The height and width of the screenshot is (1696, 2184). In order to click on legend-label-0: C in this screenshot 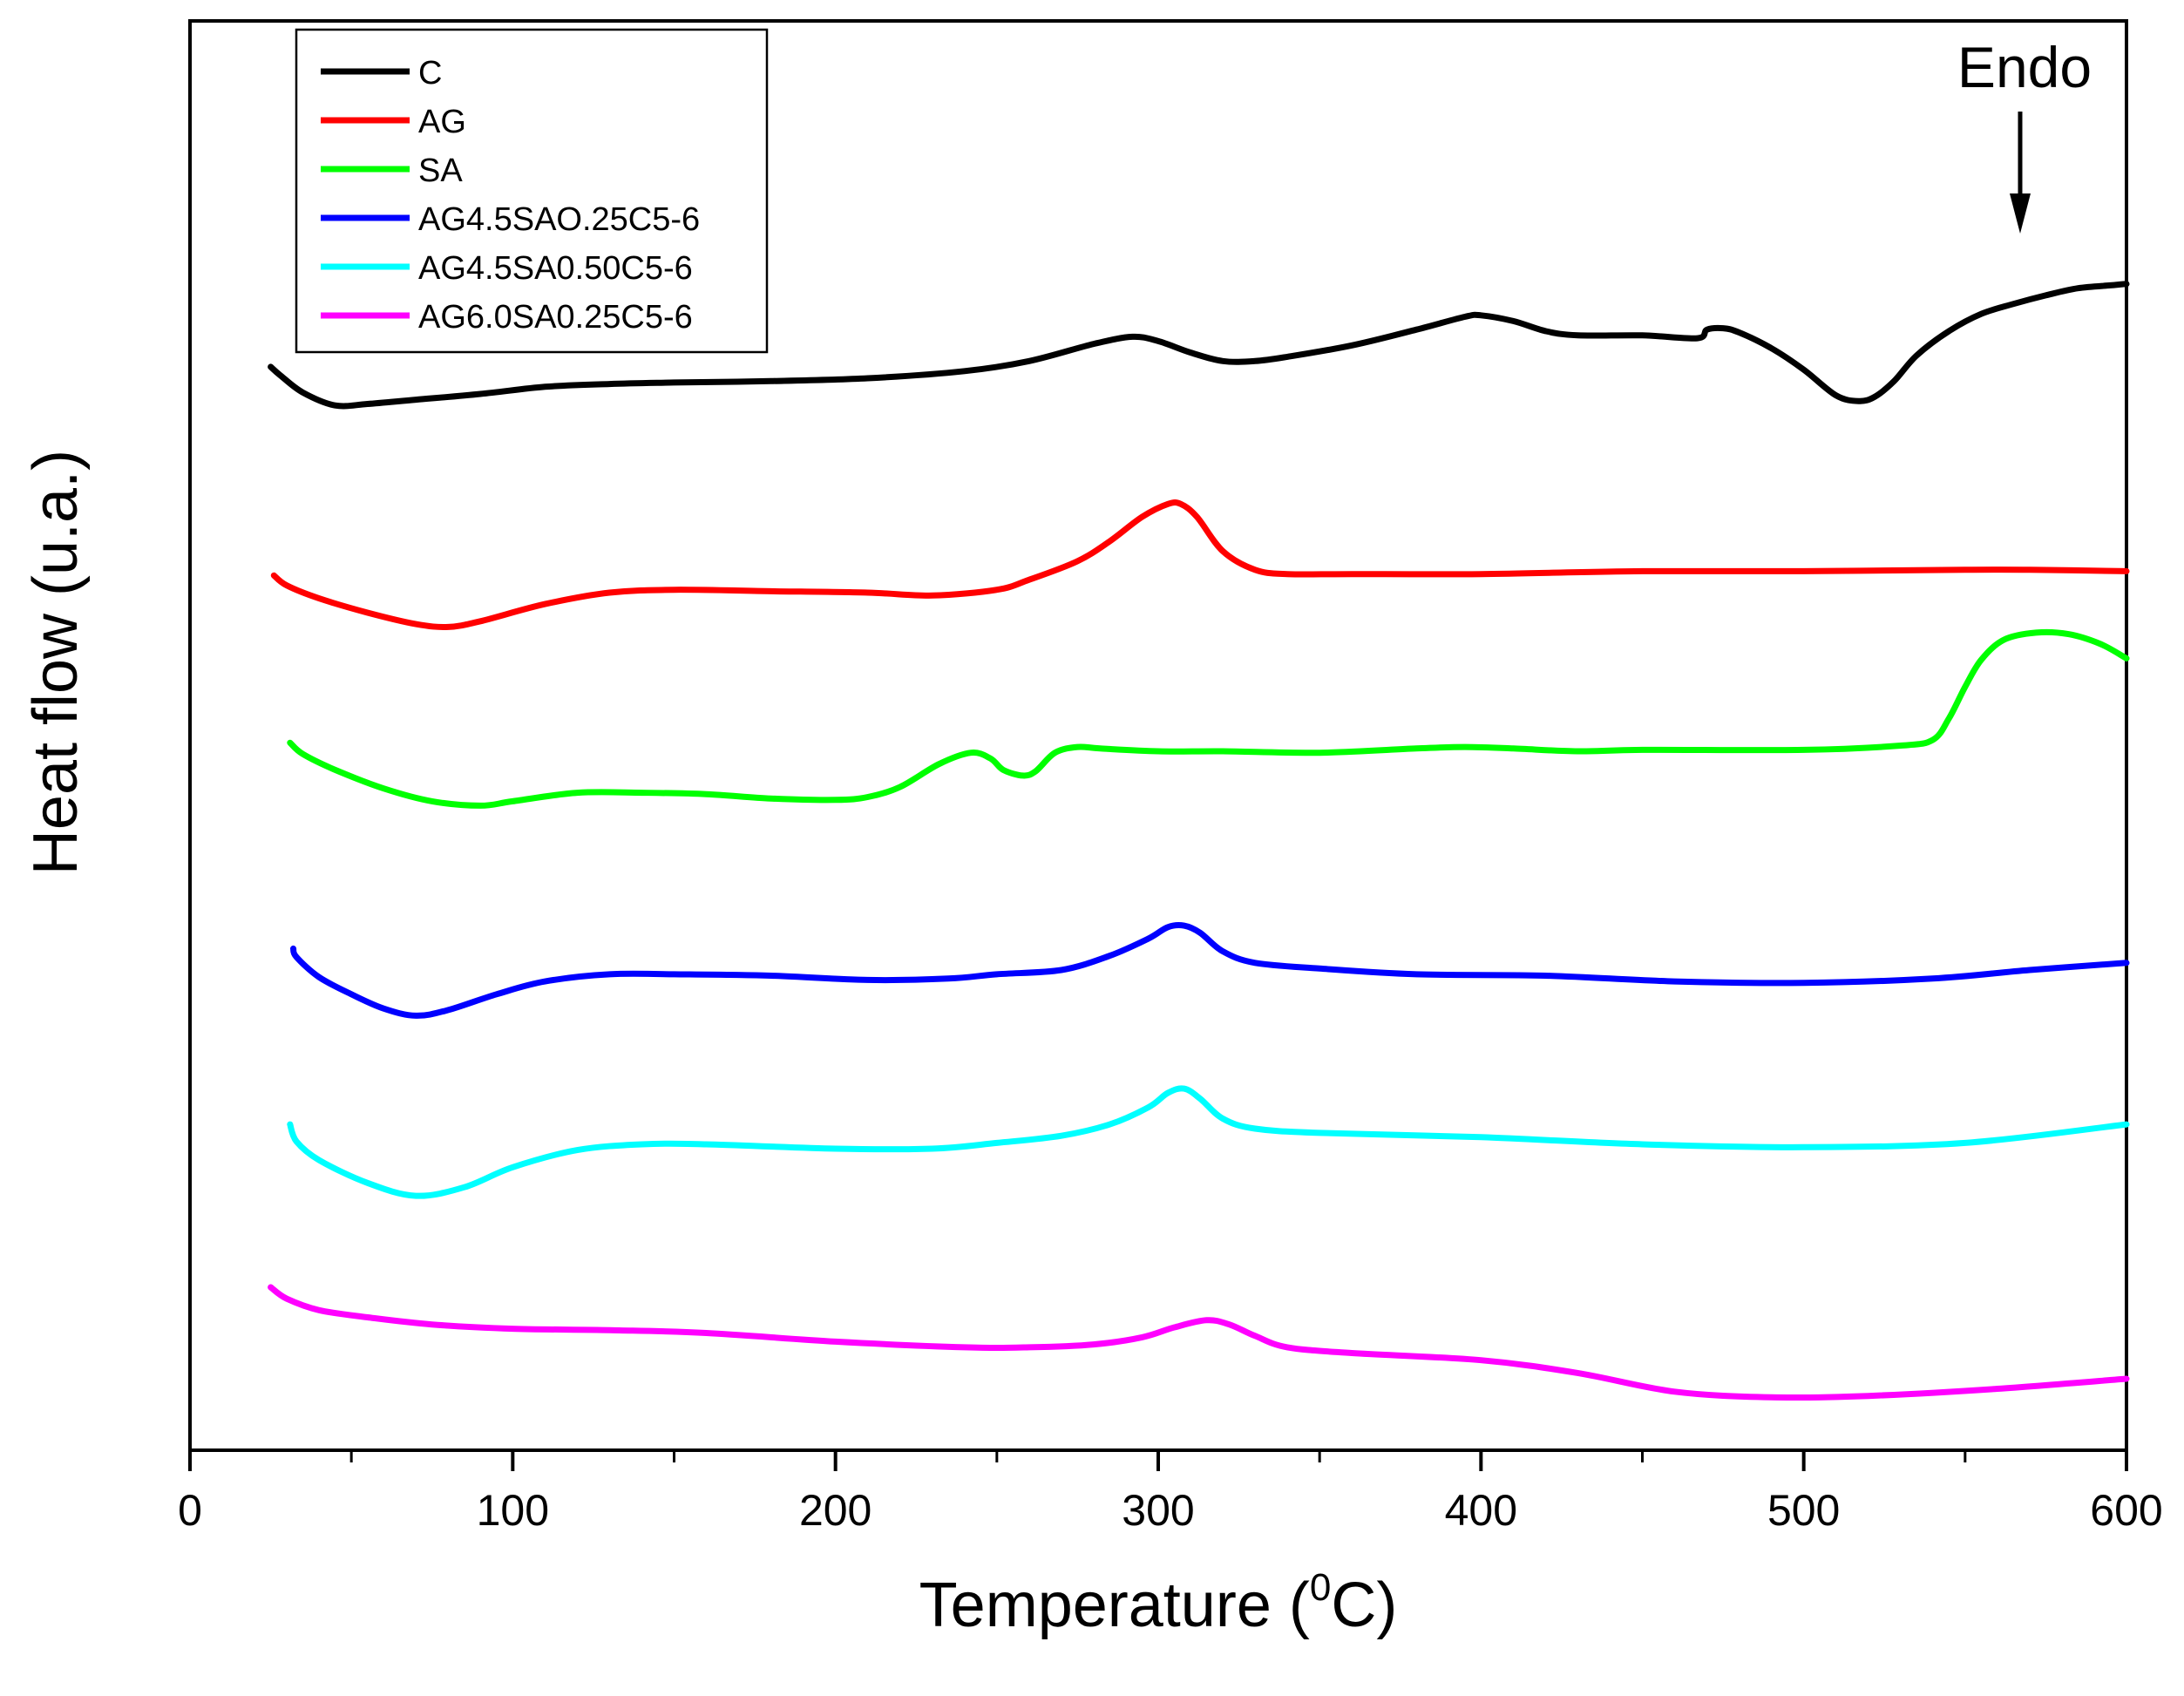, I will do `click(430, 74)`.